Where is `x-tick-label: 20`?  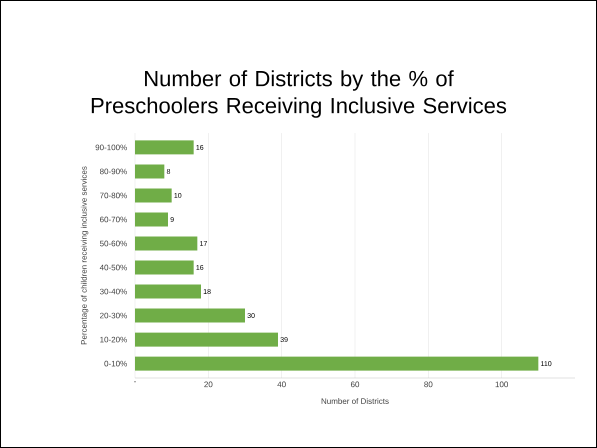
x-tick-label: 20 is located at coordinates (208, 385).